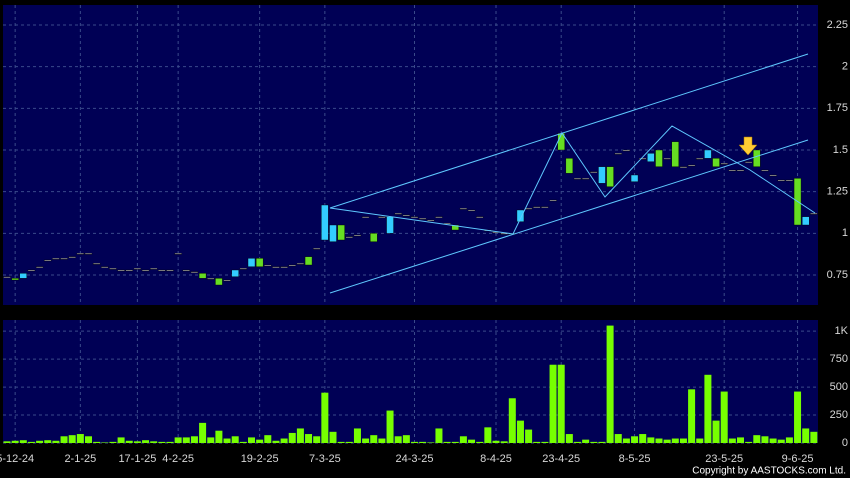  I want to click on x-tick-label: 7-3-25, so click(325, 459).